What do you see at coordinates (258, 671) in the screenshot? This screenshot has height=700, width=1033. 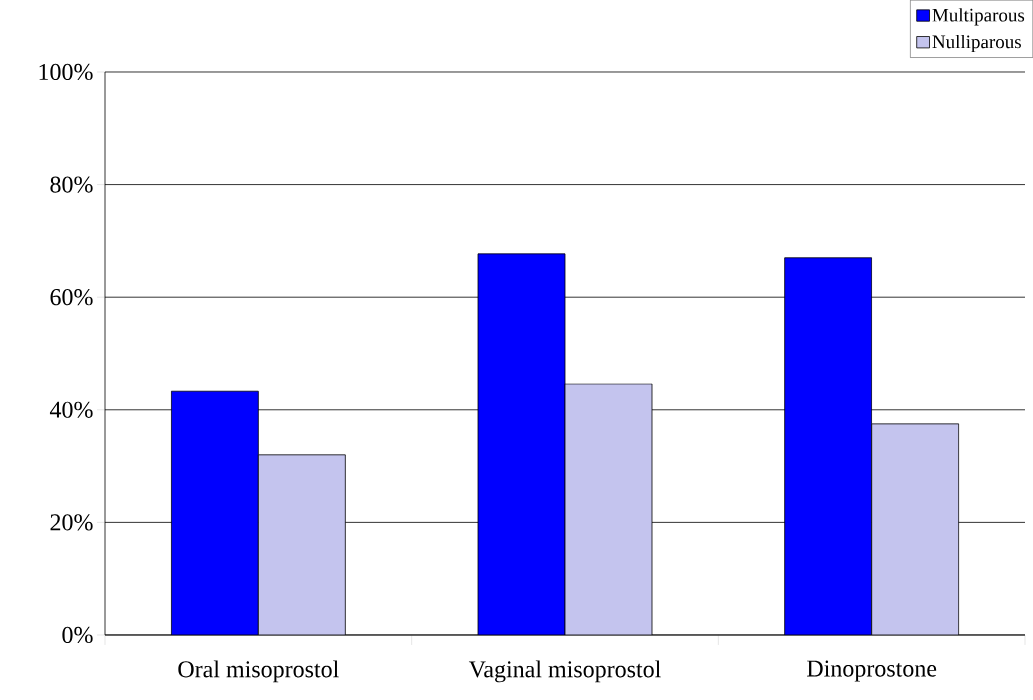 I see `x-tick-label: Oral misoprostol` at bounding box center [258, 671].